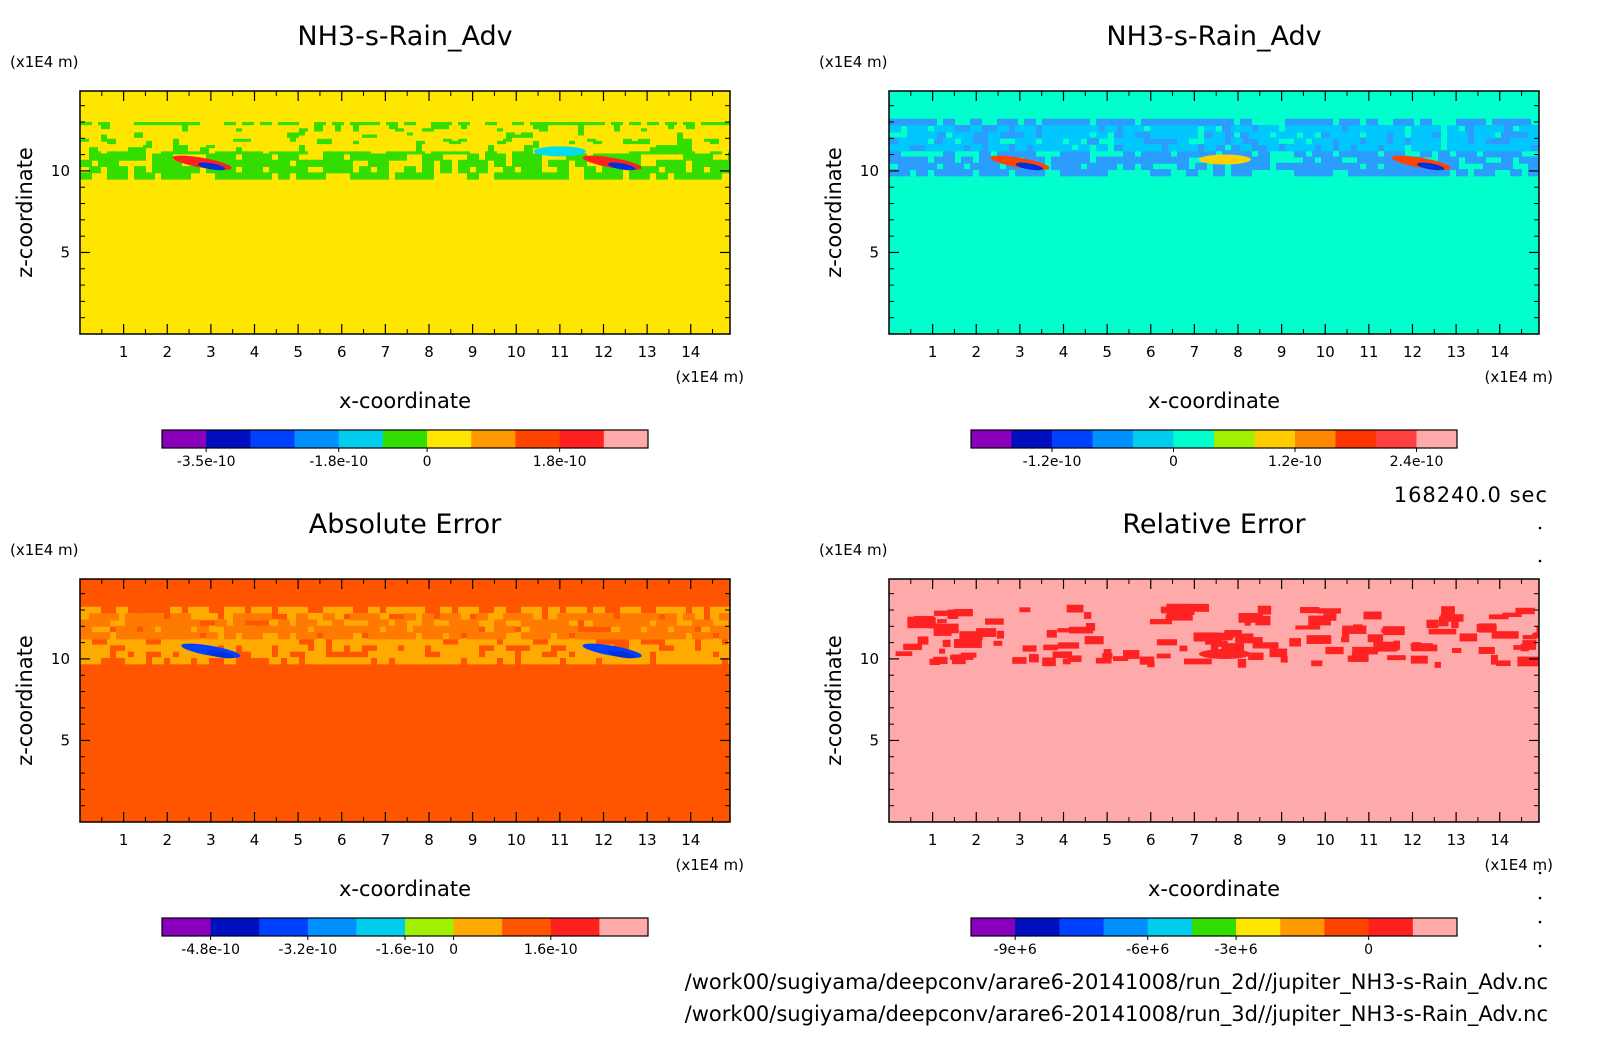 The height and width of the screenshot is (1054, 1604). I want to click on x-tick-label: 3, so click(1020, 352).